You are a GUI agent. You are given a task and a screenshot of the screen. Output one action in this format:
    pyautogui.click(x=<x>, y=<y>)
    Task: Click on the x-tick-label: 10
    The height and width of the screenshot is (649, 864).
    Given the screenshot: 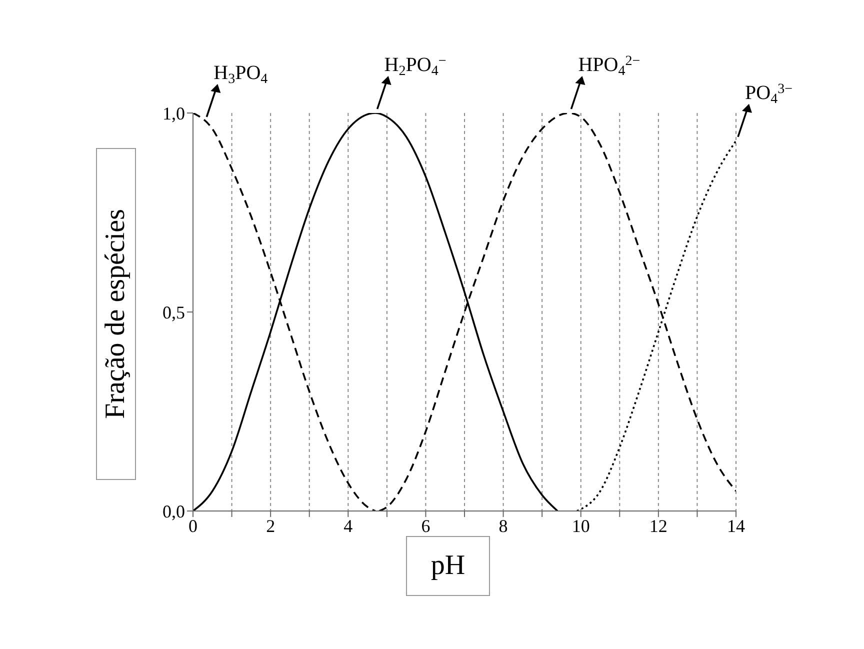 What is the action you would take?
    pyautogui.click(x=581, y=526)
    